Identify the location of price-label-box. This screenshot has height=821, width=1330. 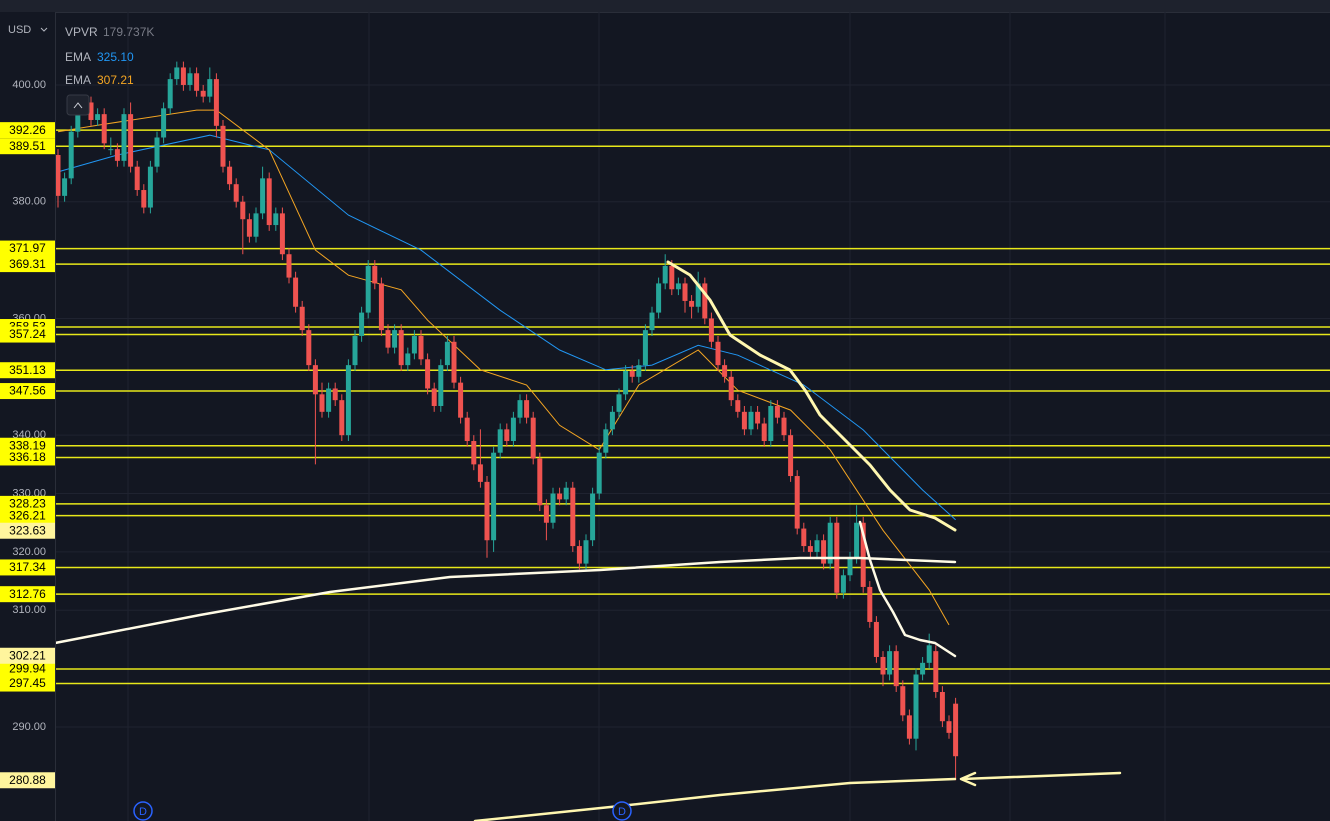
(27, 530).